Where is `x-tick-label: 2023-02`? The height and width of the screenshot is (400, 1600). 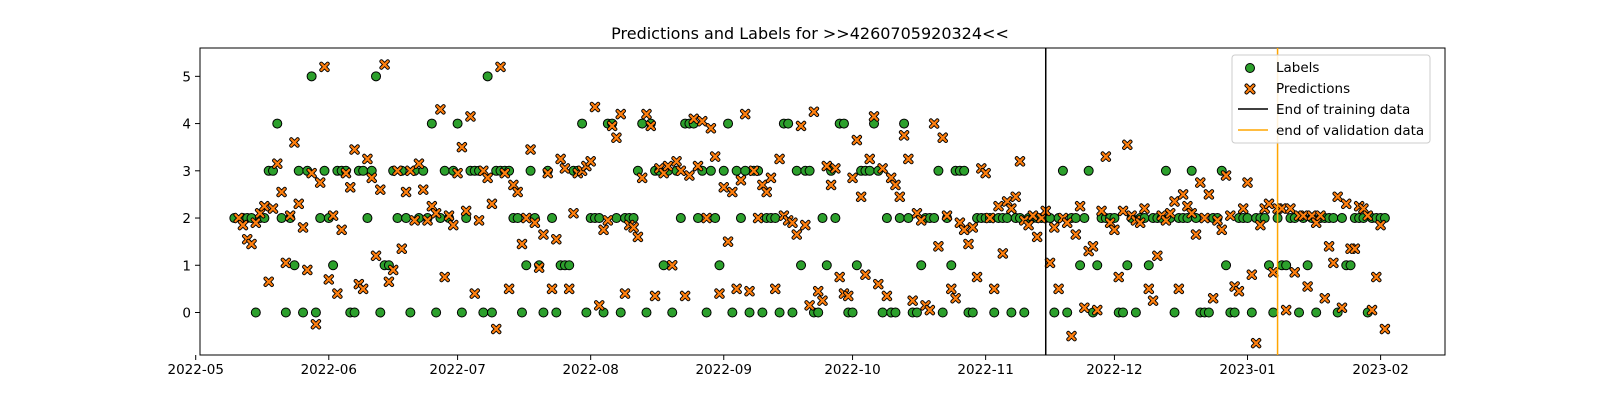 x-tick-label: 2023-02 is located at coordinates (1380, 370).